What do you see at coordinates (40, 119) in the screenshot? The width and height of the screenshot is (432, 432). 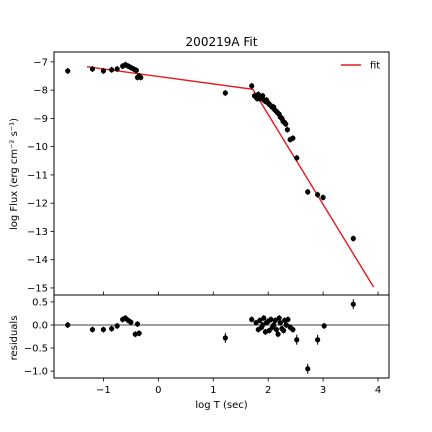 I see `top-ytick-label: −9` at bounding box center [40, 119].